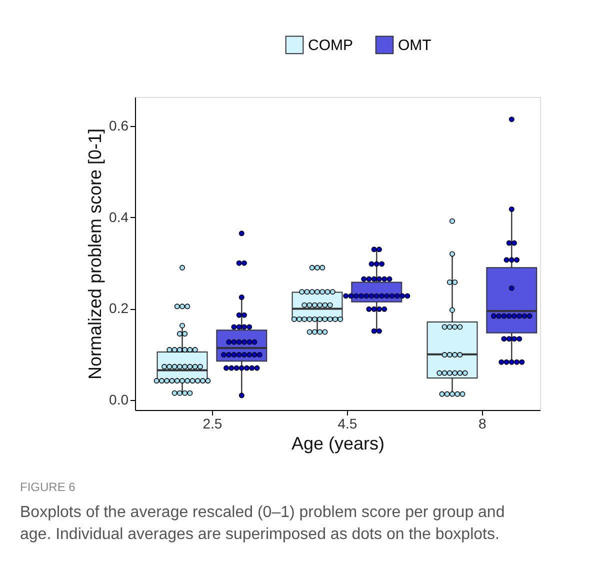 The image size is (616, 574). I want to click on y-axis-title: Normalized problem score [0-1], so click(95, 254).